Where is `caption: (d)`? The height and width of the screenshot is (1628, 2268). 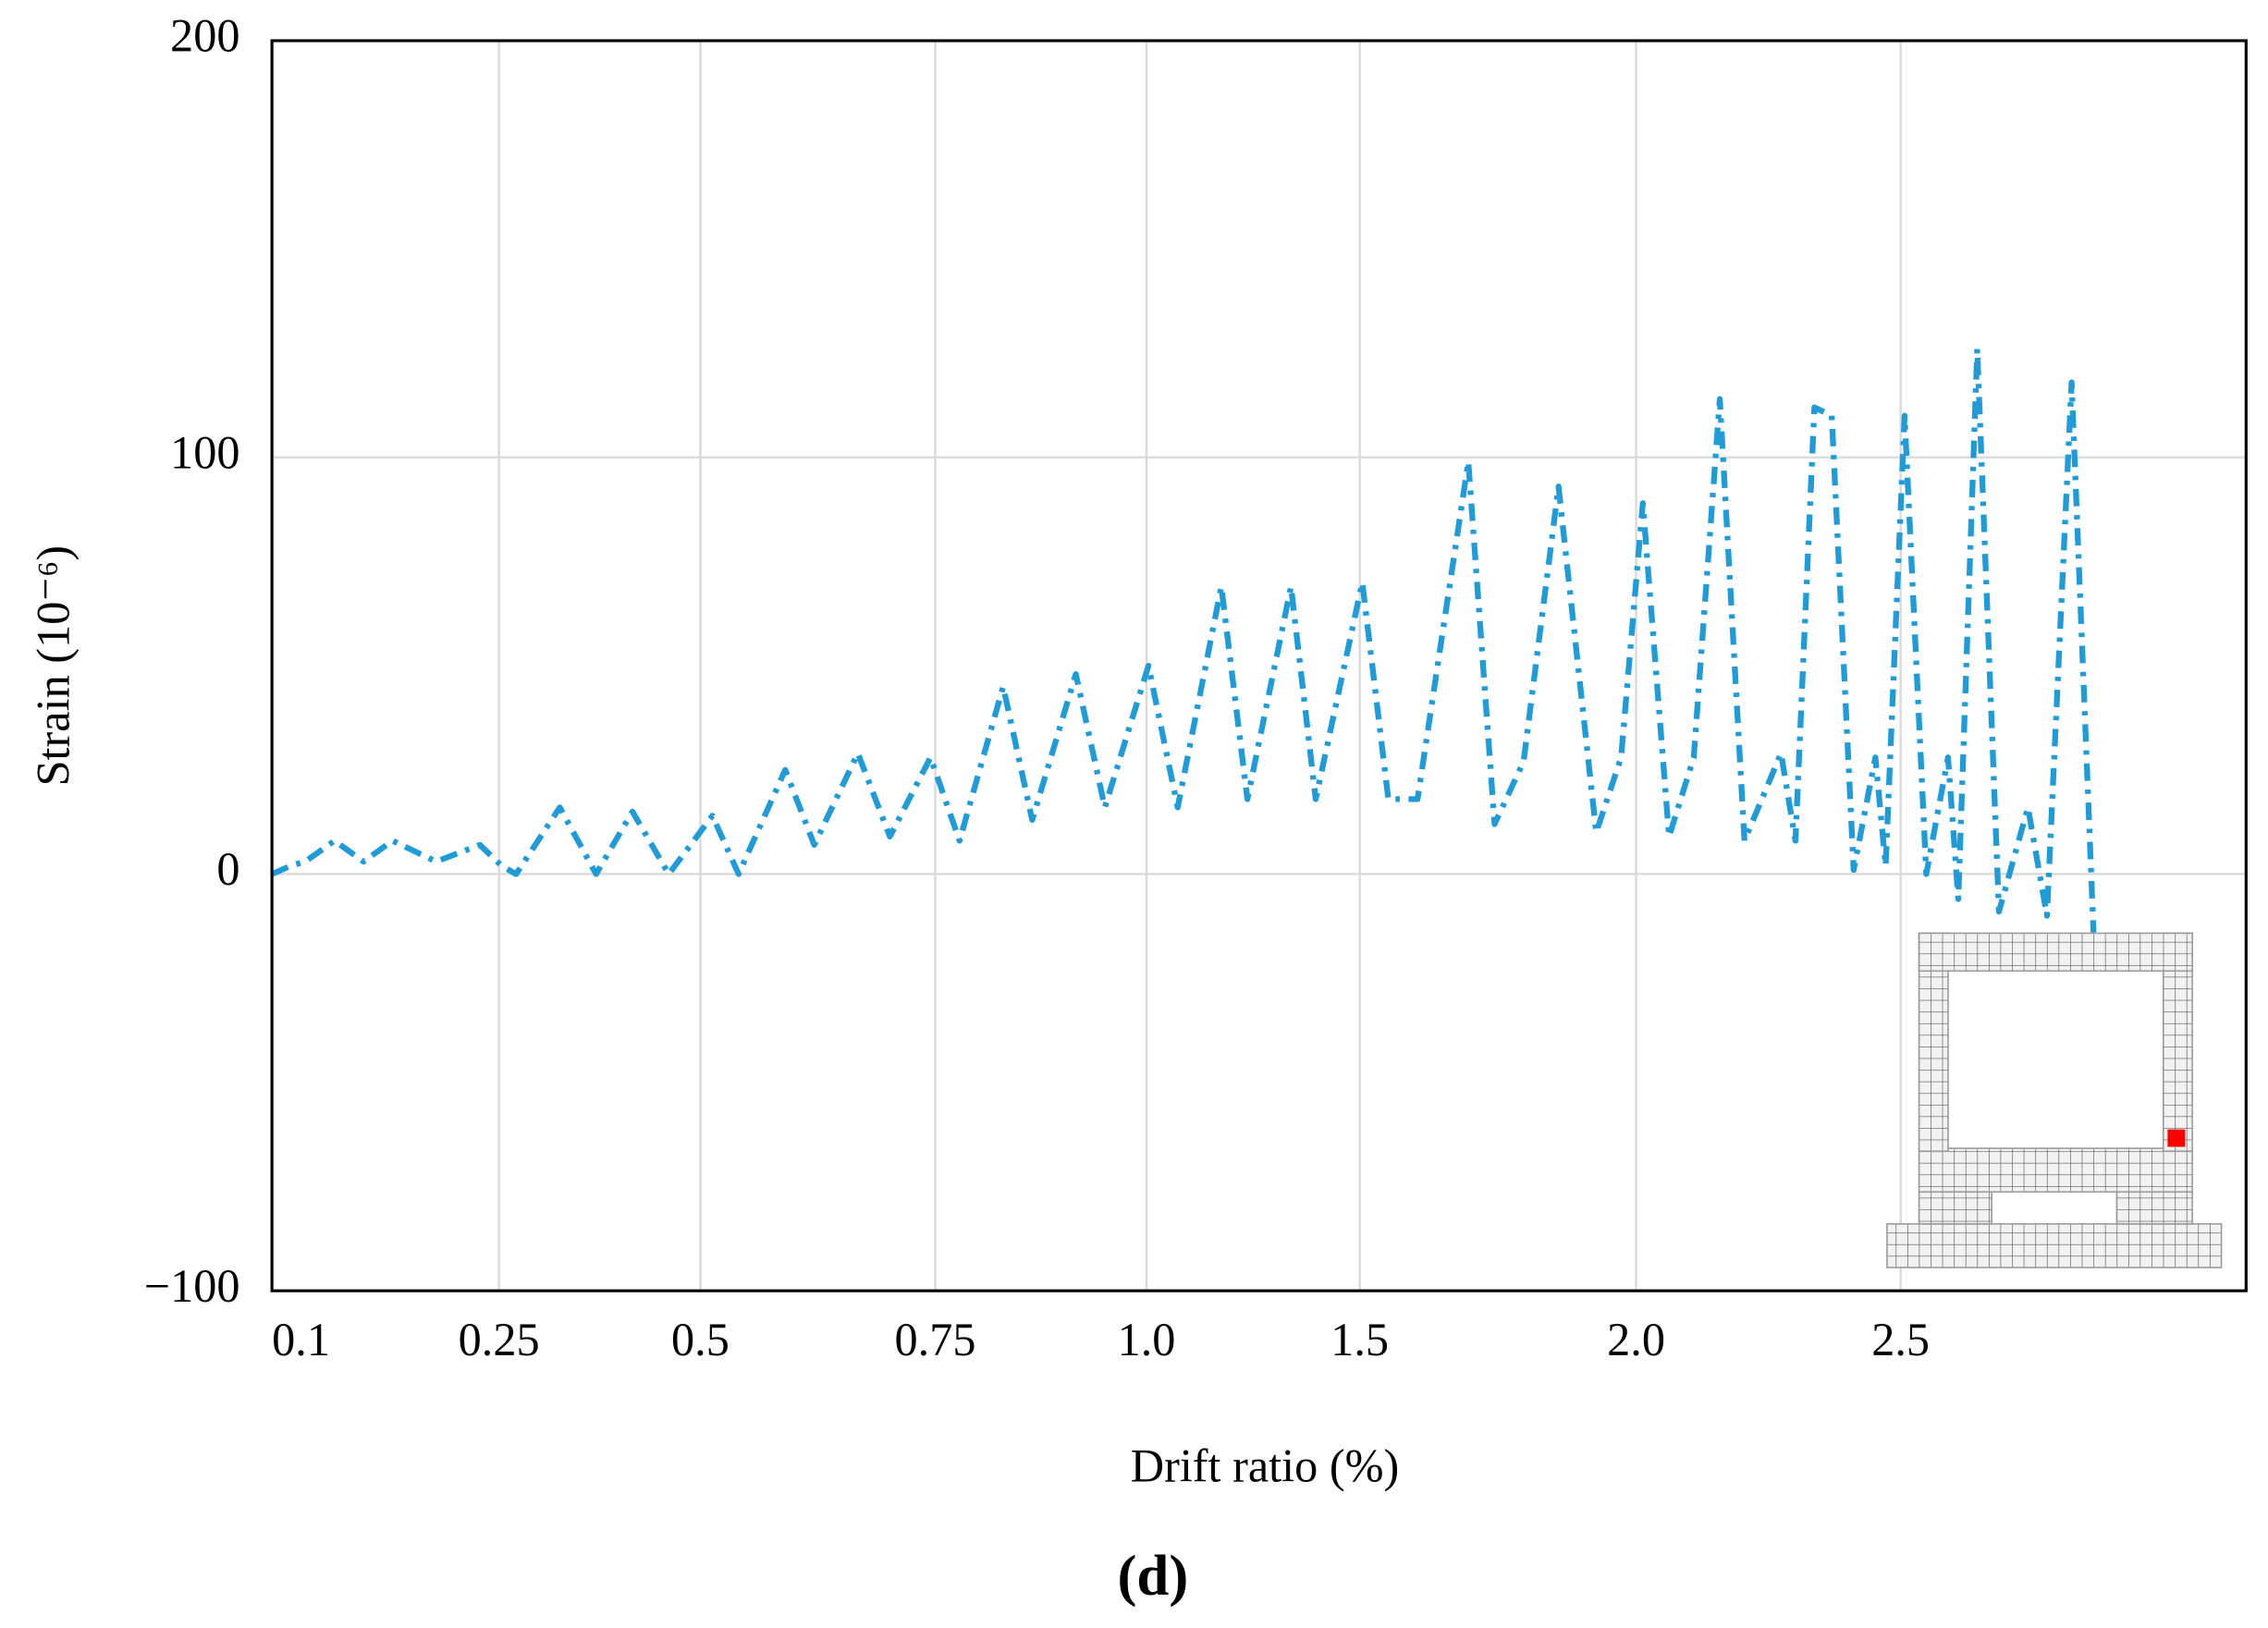
caption: (d) is located at coordinates (1153, 1576).